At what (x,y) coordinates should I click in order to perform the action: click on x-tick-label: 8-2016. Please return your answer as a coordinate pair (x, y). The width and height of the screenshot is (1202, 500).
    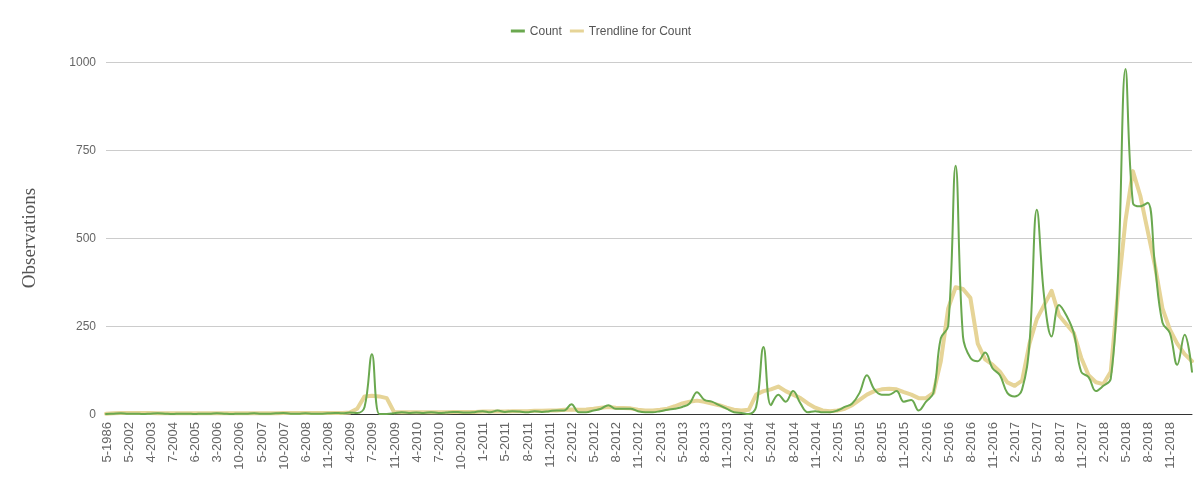
    Looking at the image, I should click on (970, 442).